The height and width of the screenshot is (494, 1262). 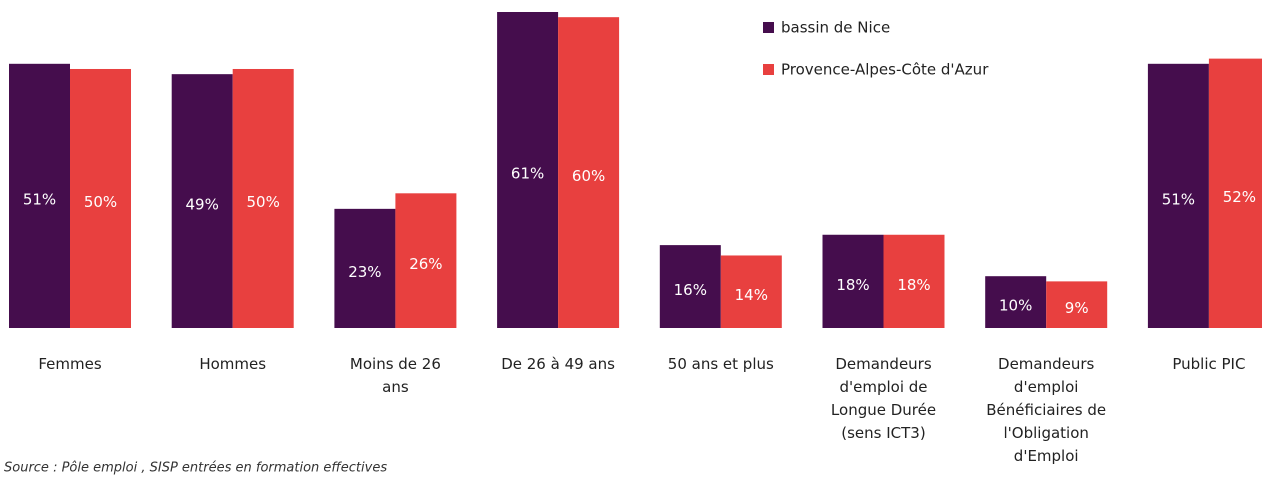 What do you see at coordinates (395, 375) in the screenshot?
I see `category-label: Moins de 26 ans` at bounding box center [395, 375].